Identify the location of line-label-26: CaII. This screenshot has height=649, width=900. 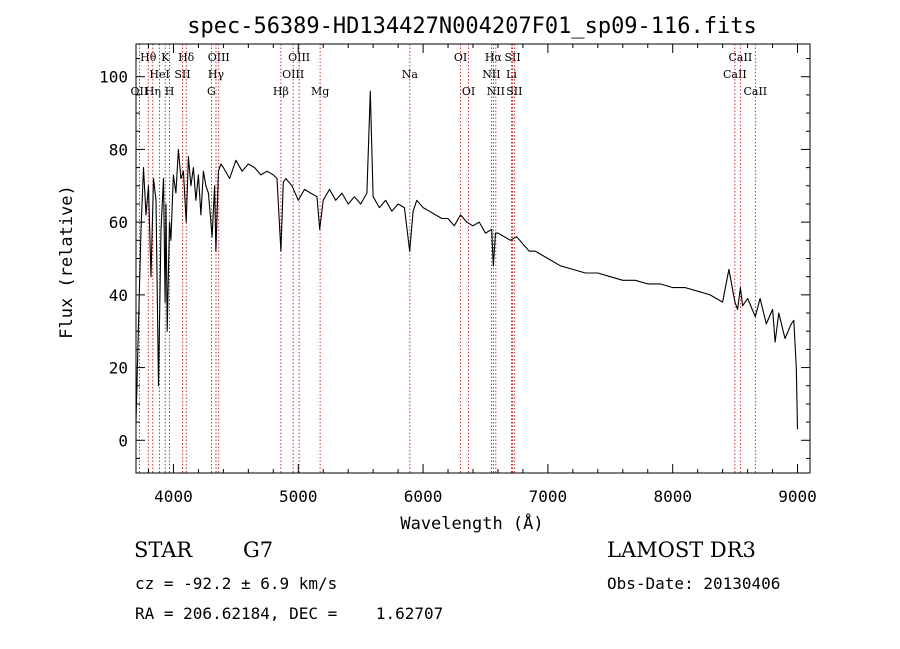
(755, 91).